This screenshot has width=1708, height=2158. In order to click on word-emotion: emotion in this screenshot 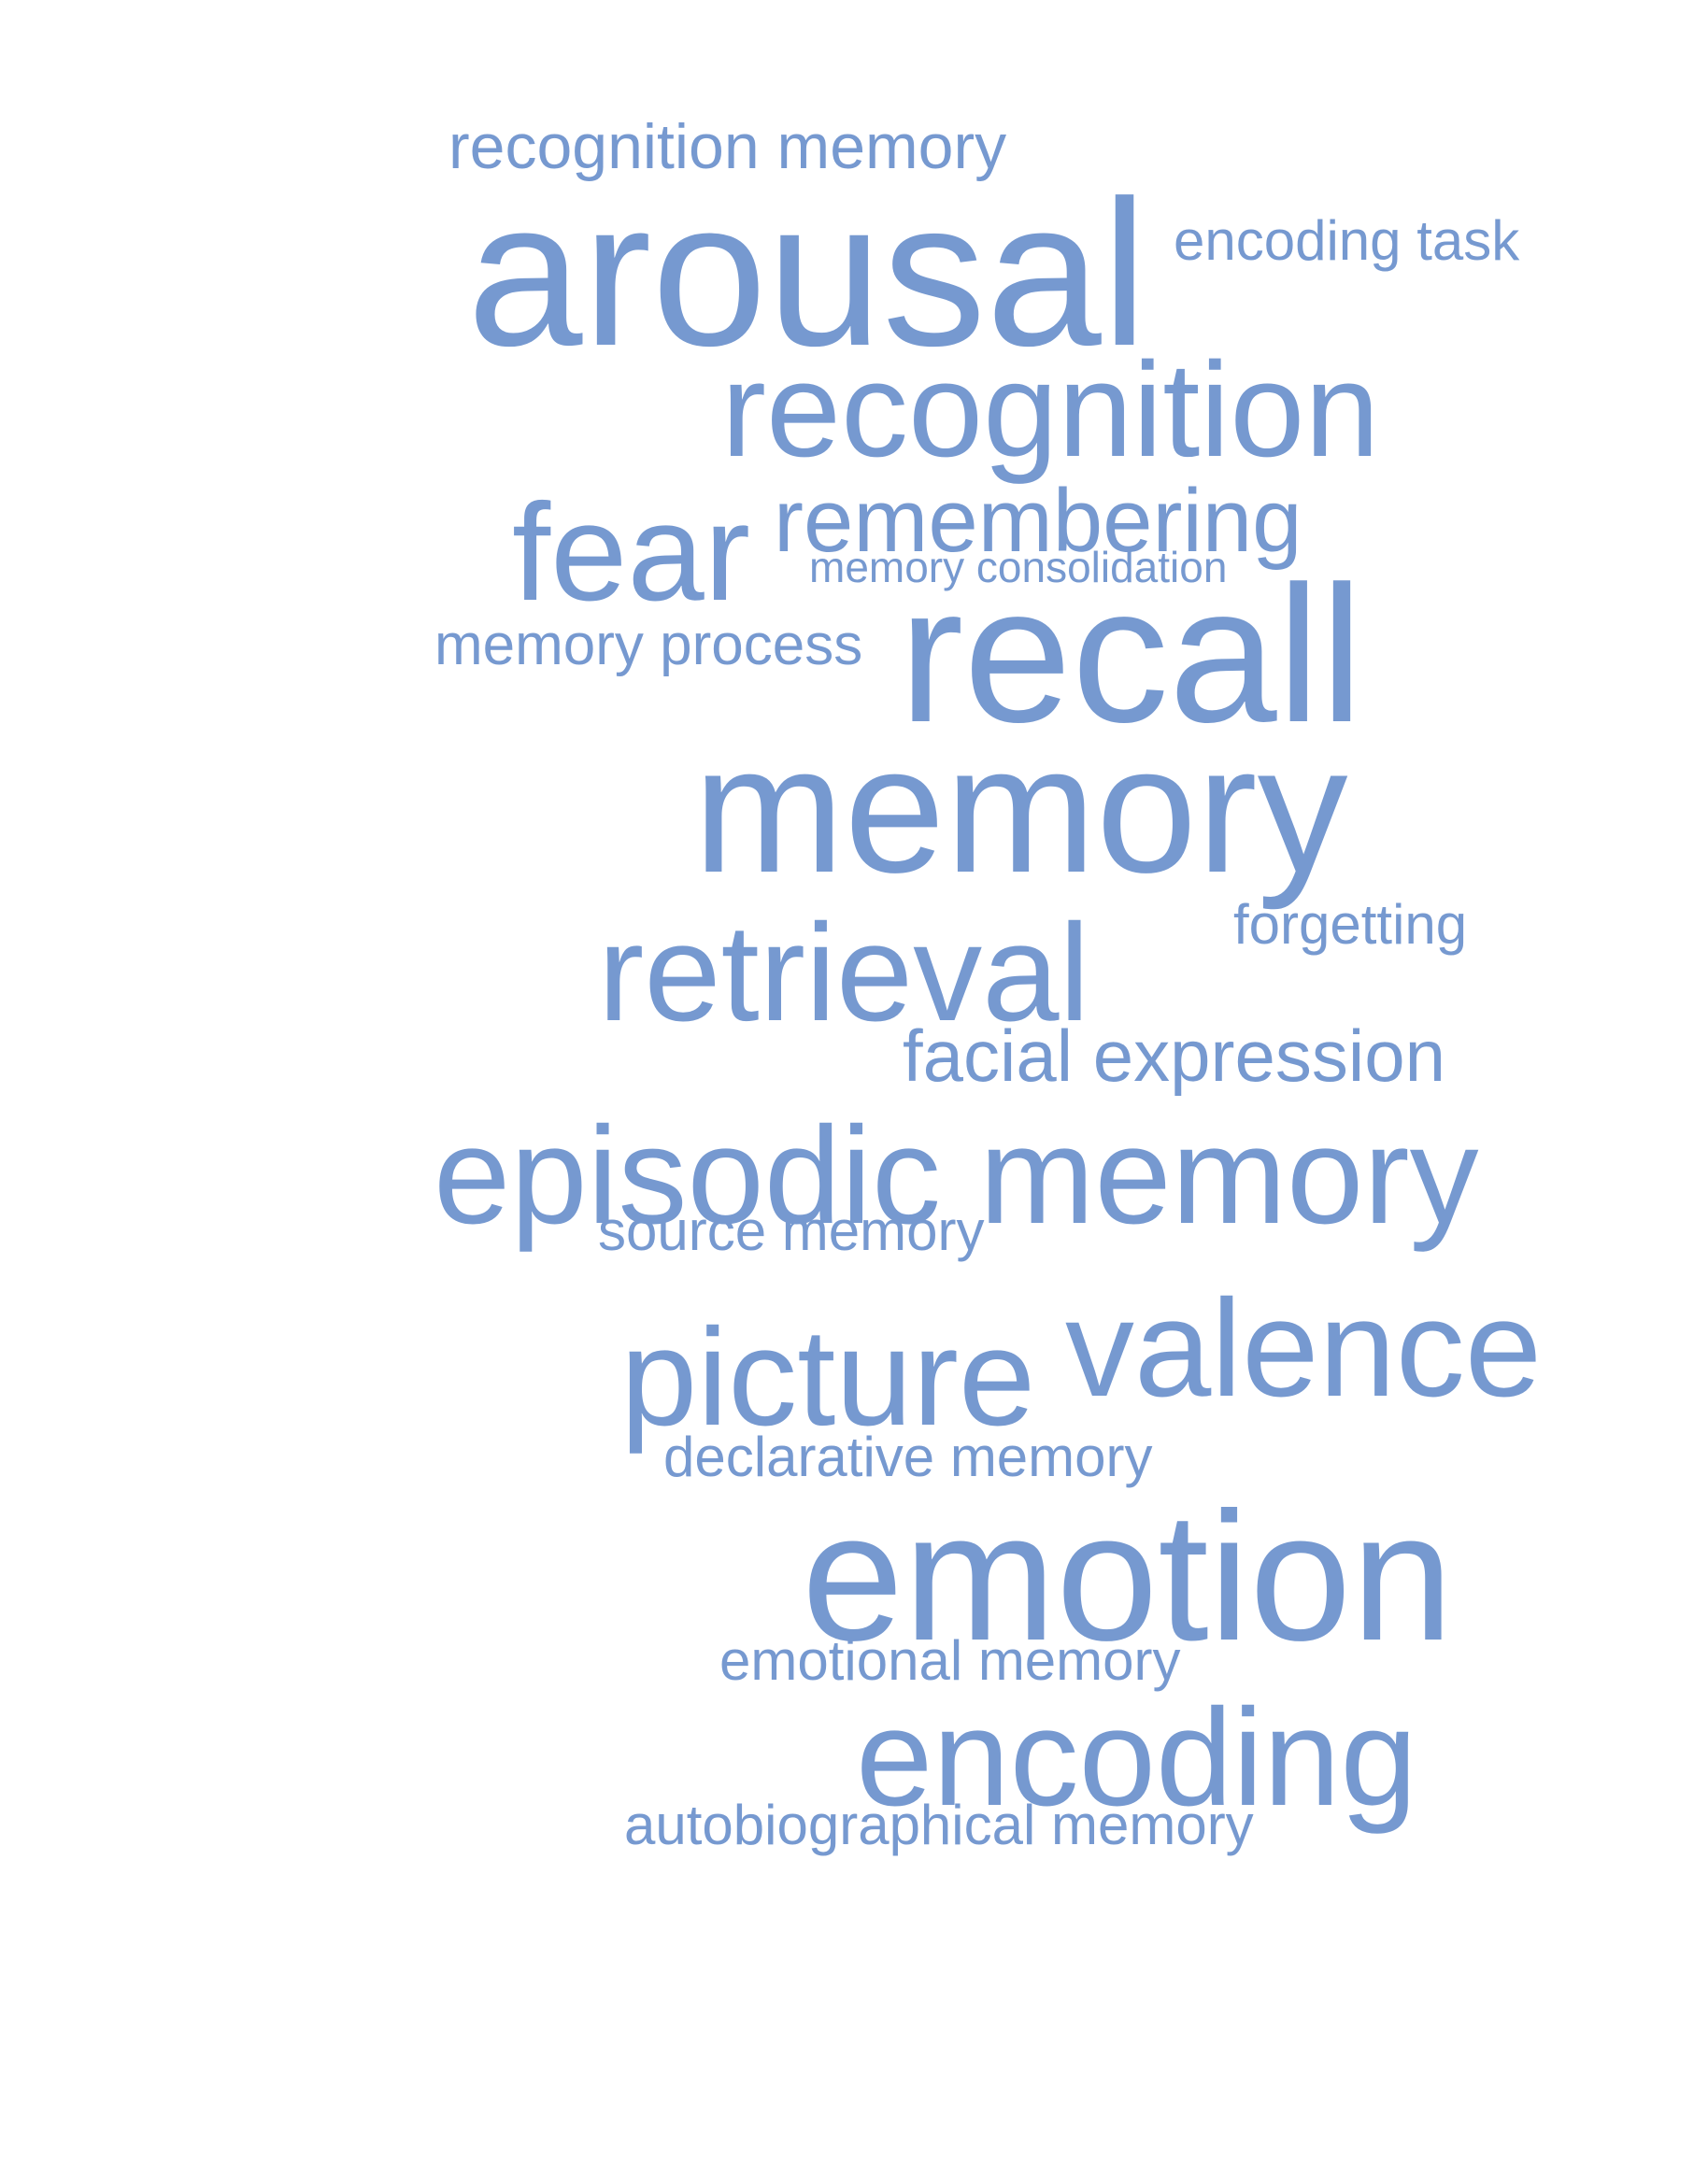, I will do `click(1128, 1576)`.